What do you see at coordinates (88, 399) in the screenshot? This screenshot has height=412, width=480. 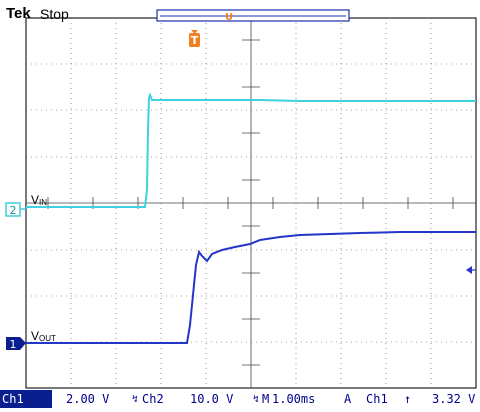 I see `ch1-scale: 2.00 V` at bounding box center [88, 399].